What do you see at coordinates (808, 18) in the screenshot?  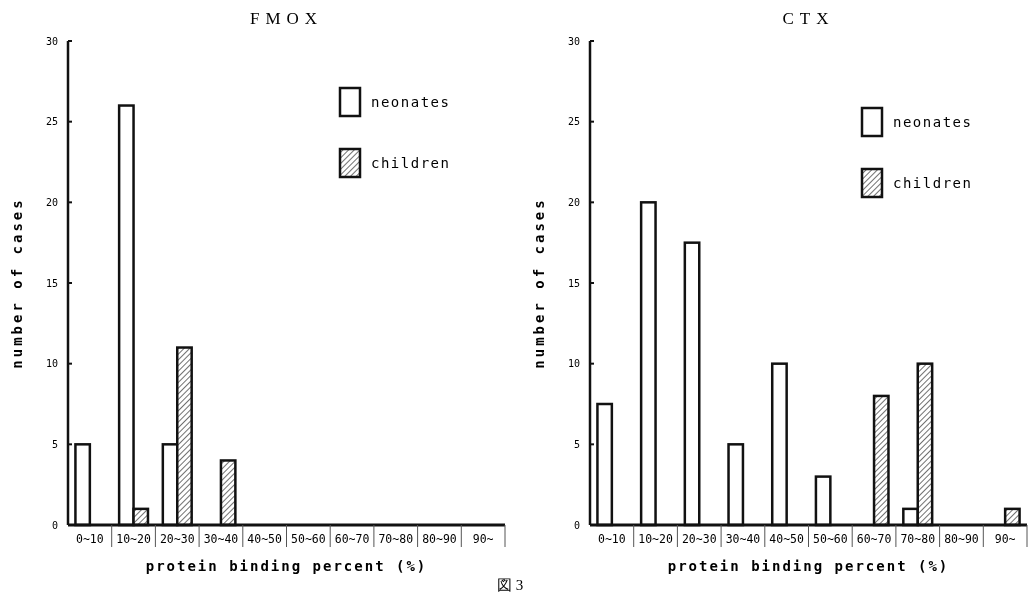 I see `chart-title: CTX` at bounding box center [808, 18].